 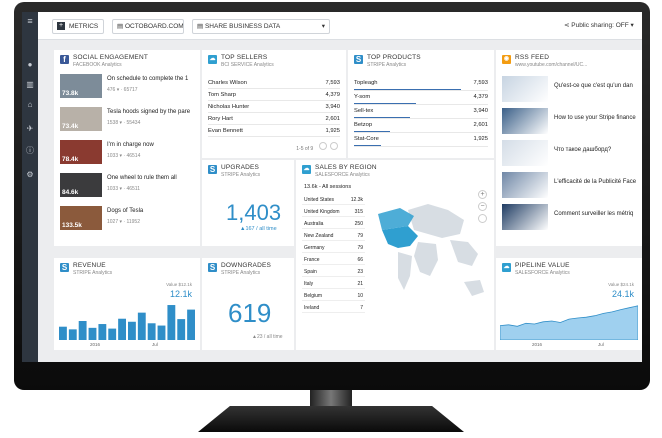 I want to click on region-row: Germany 79, so click(x=333, y=247).